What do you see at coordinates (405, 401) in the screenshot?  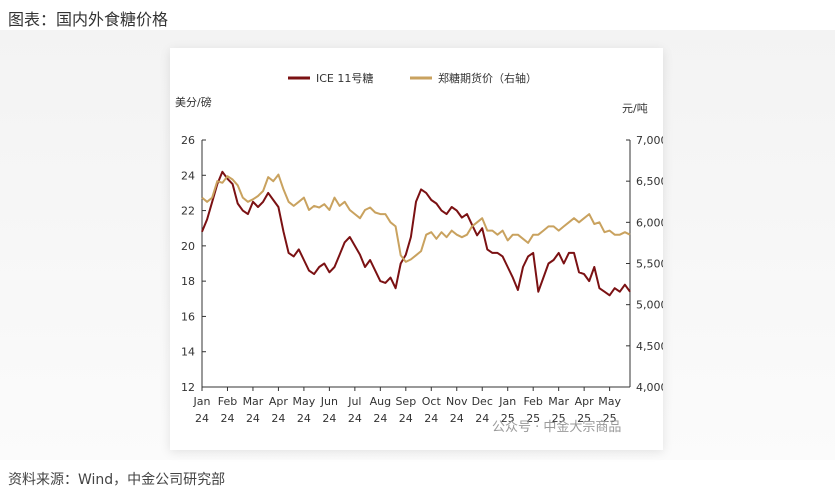 I see `x-tick-month: Sep` at bounding box center [405, 401].